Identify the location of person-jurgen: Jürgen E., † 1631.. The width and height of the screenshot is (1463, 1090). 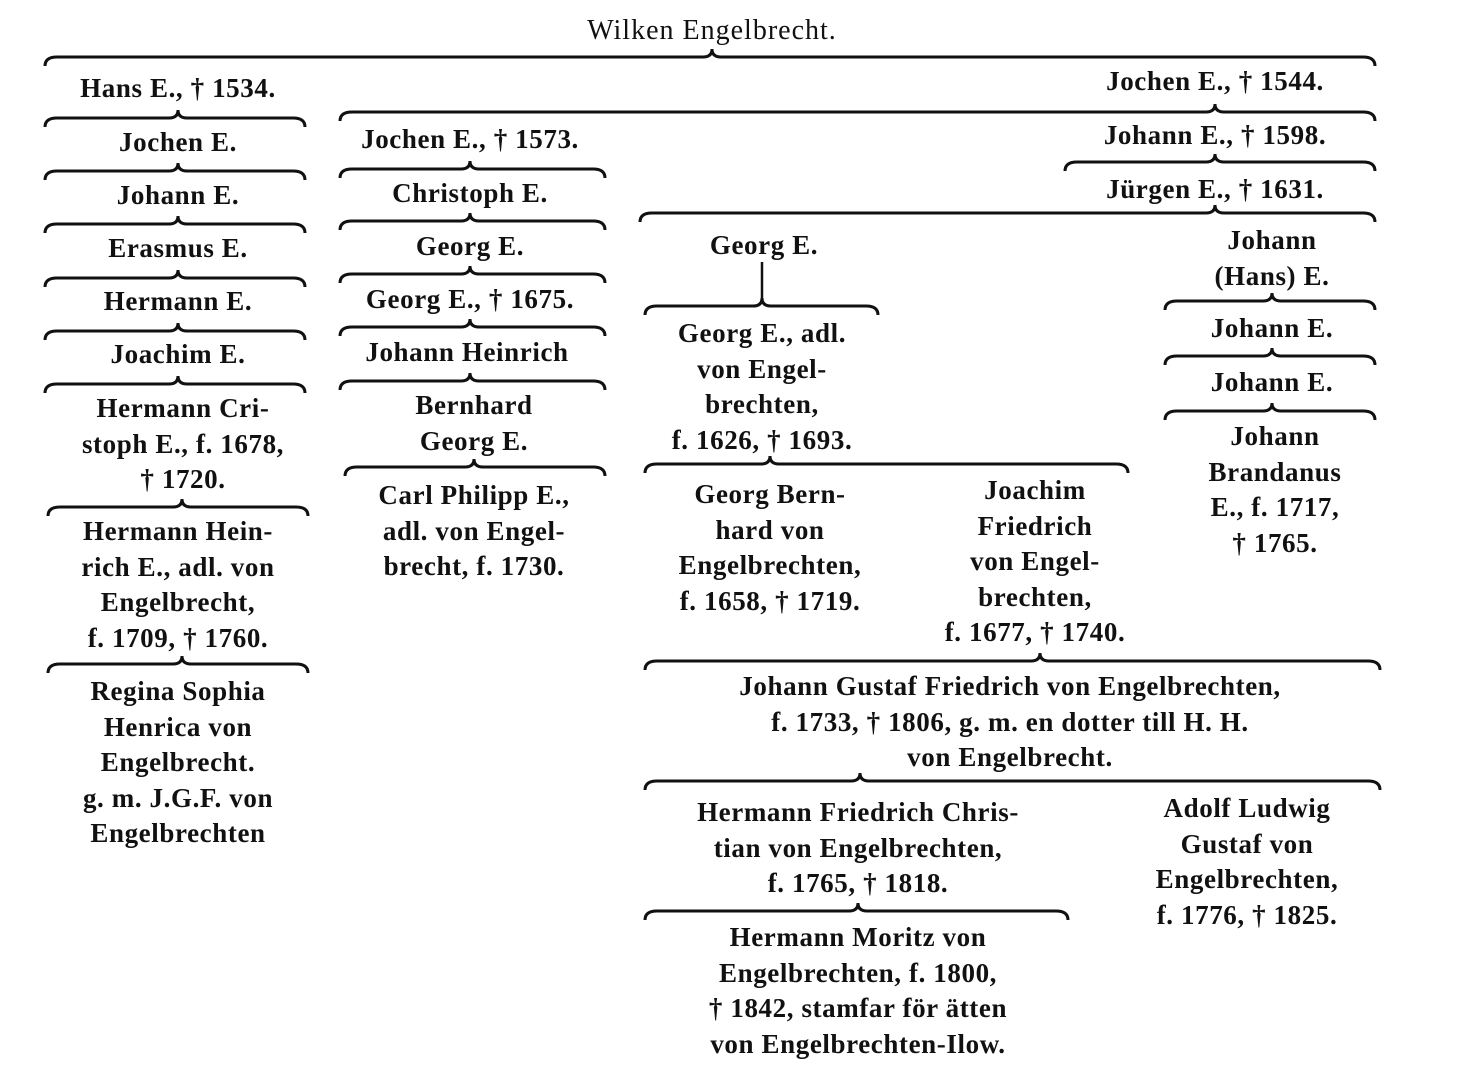
(1215, 189).